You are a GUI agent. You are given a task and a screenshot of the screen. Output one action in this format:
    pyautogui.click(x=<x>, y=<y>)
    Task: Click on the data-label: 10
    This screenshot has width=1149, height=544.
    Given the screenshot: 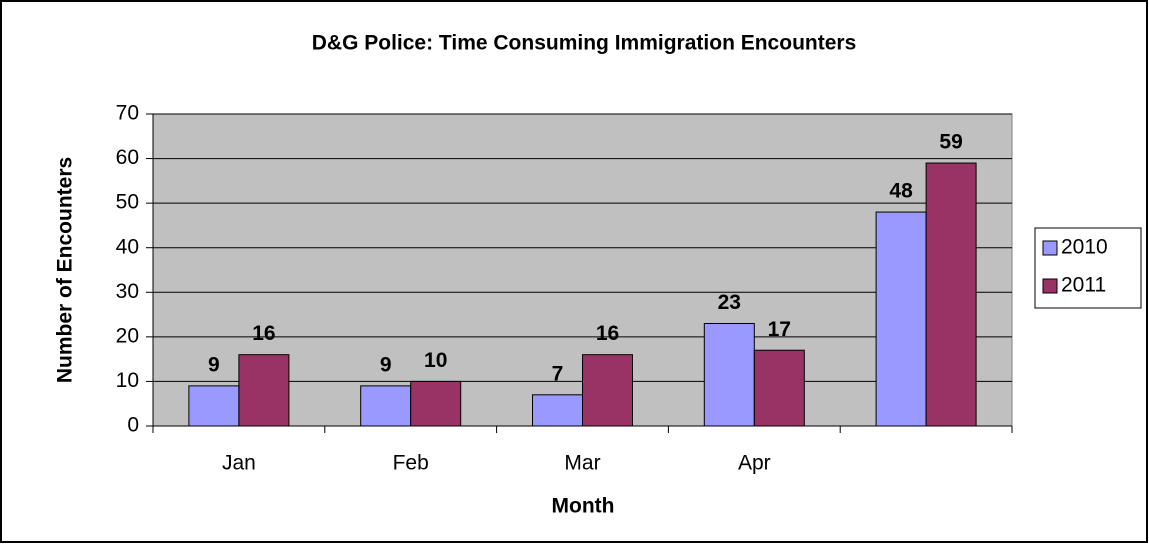 What is the action you would take?
    pyautogui.click(x=435, y=360)
    